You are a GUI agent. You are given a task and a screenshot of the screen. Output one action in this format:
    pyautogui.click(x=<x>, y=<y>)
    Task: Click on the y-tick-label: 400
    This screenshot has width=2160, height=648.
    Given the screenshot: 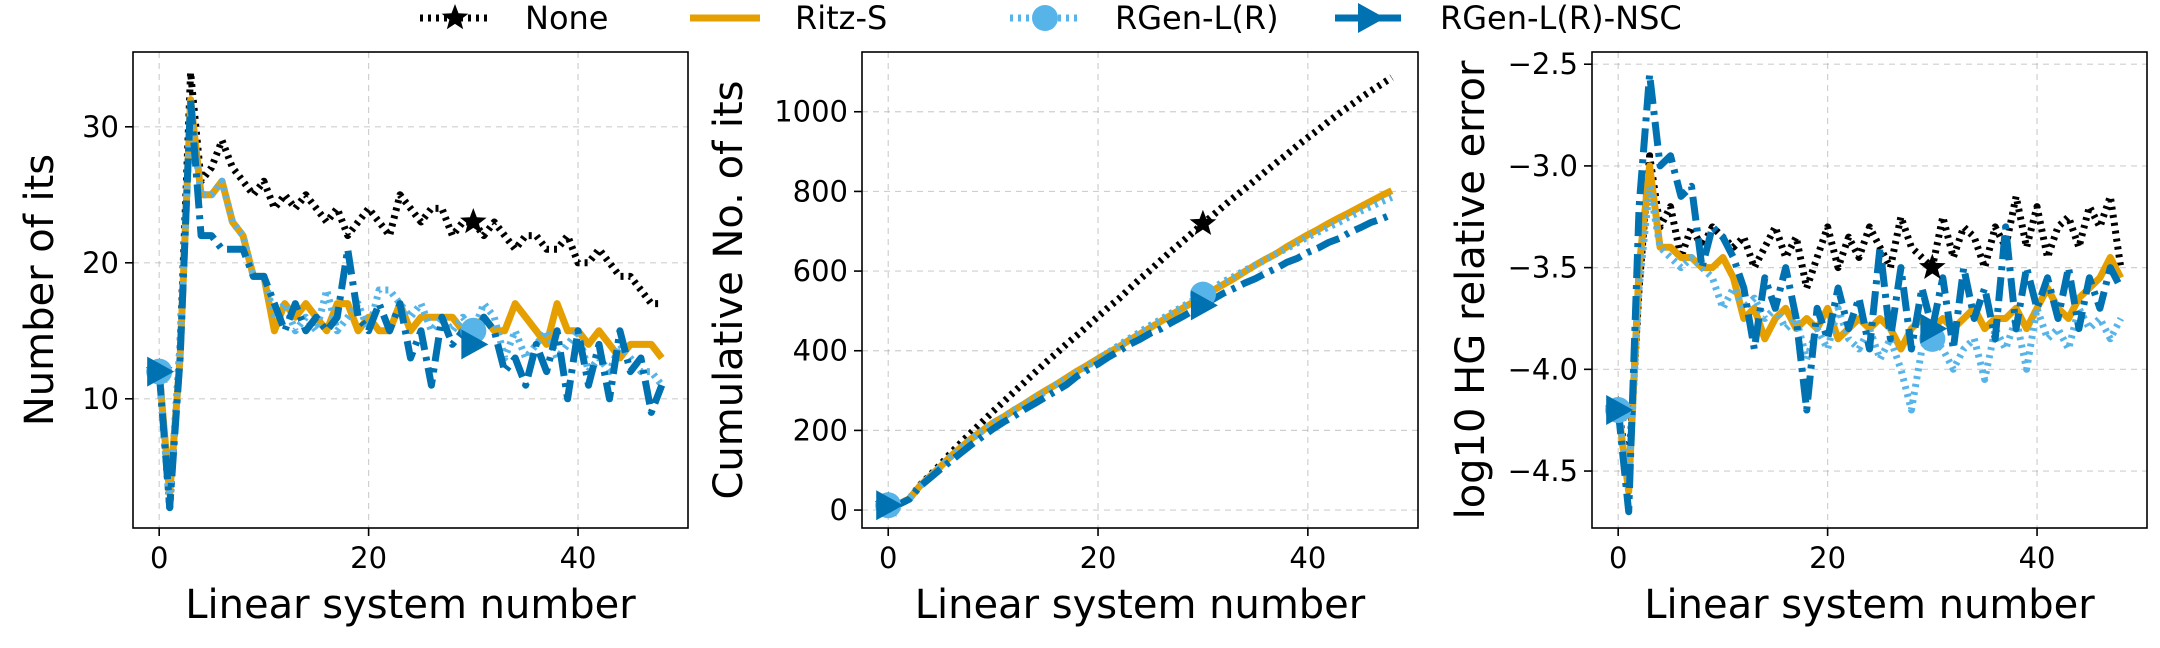 What is the action you would take?
    pyautogui.click(x=820, y=351)
    